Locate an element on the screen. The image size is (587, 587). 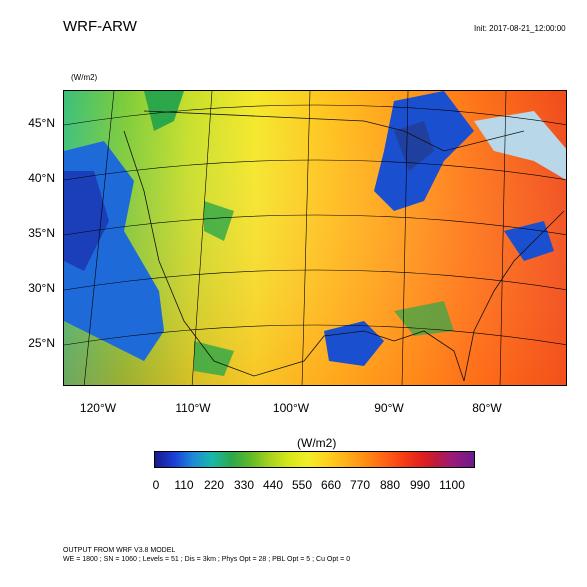
lon-label-90w: 90°W is located at coordinates (389, 408).